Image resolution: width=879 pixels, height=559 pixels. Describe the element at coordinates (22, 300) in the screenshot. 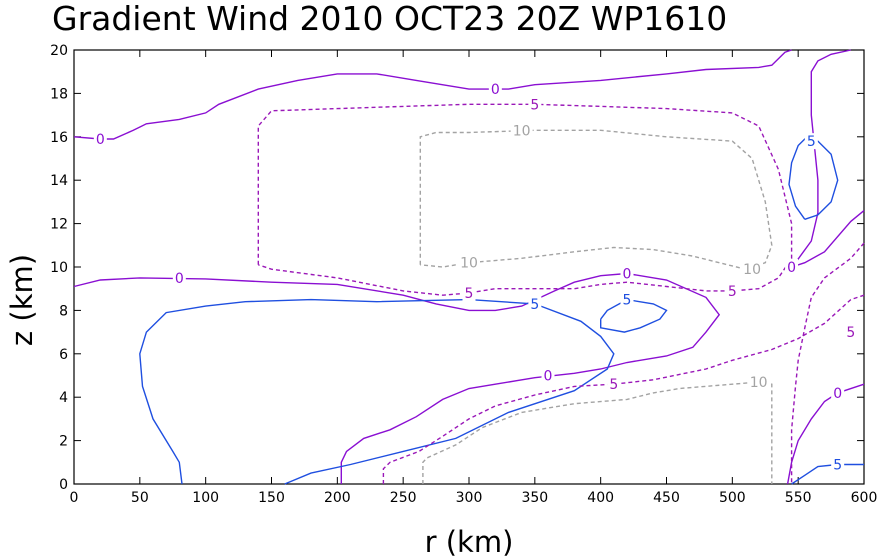

I see `y-axis-label: z (km)` at that location.